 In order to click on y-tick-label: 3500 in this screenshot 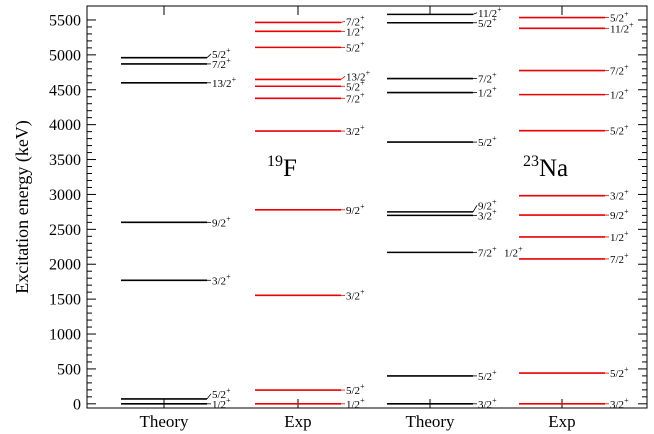, I will do `click(65, 160)`.